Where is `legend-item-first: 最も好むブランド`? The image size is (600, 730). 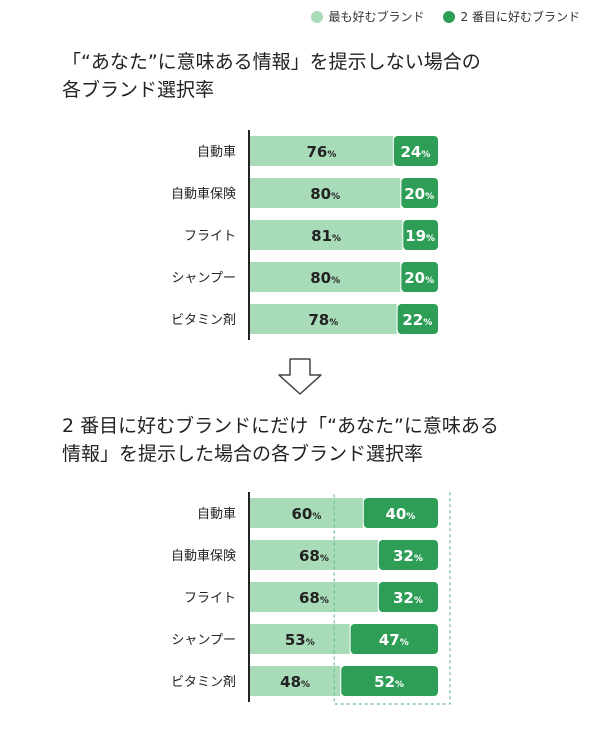 legend-item-first: 最も好むブランド is located at coordinates (367, 16).